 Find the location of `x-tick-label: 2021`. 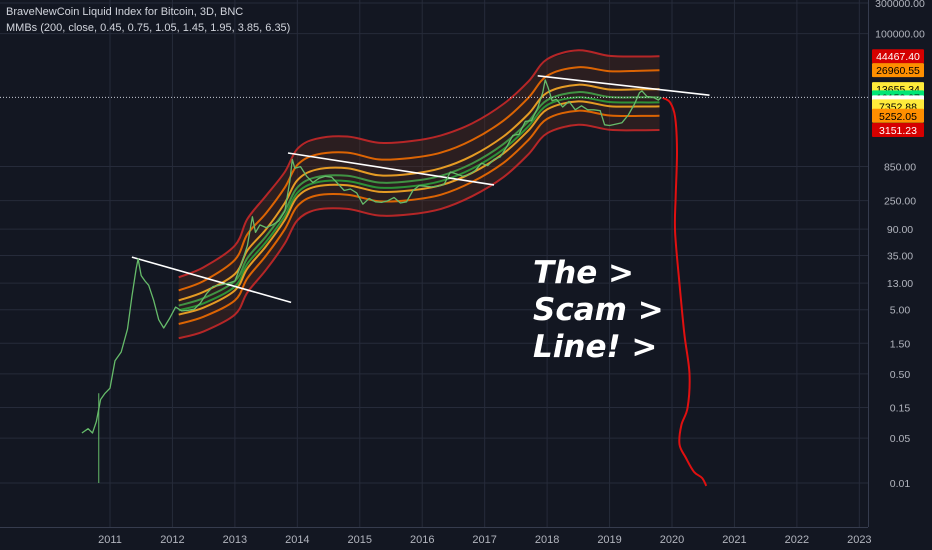

x-tick-label: 2021 is located at coordinates (734, 540).